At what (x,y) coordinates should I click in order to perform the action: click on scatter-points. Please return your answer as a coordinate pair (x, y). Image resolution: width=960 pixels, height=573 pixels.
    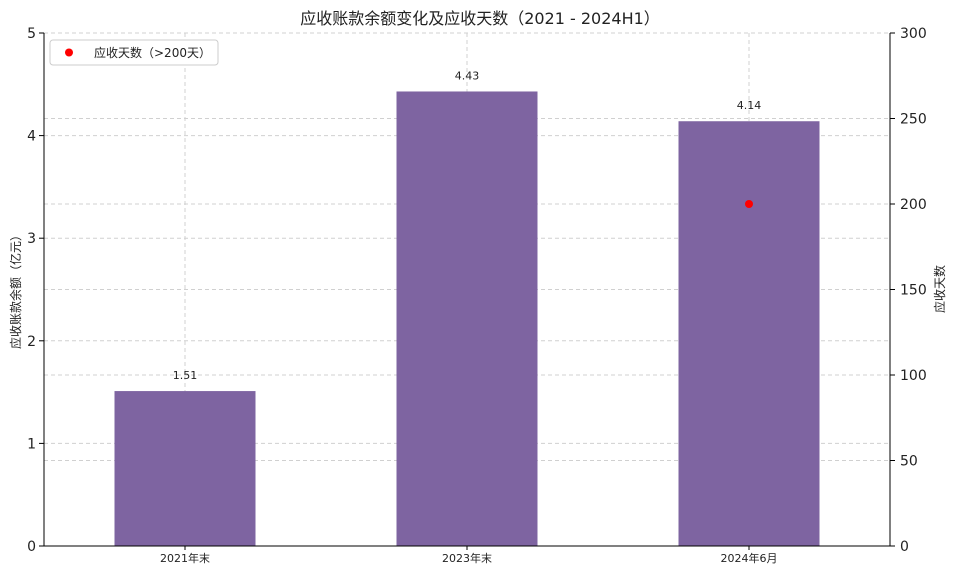
    Looking at the image, I should click on (749, 204).